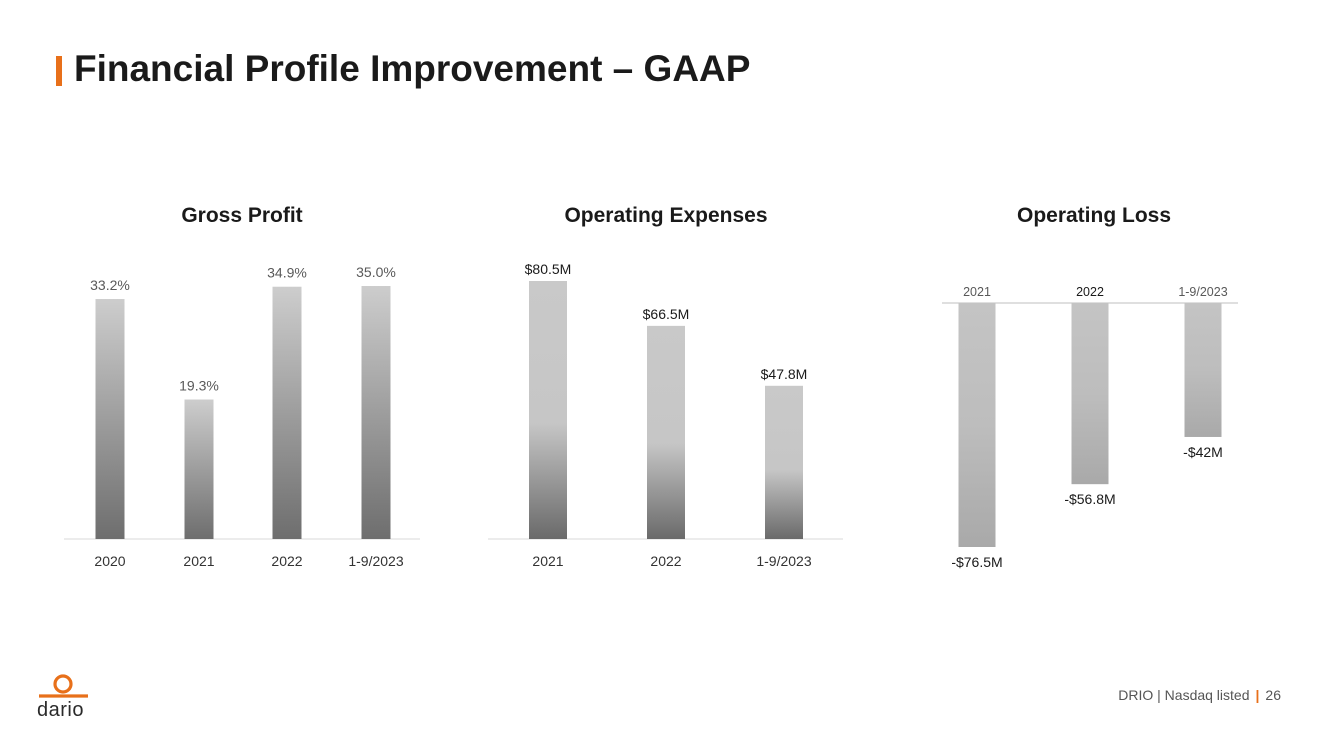 This screenshot has width=1333, height=749. Describe the element at coordinates (1090, 292) in the screenshot. I see `operating-loss-tick-label: 2022` at that location.